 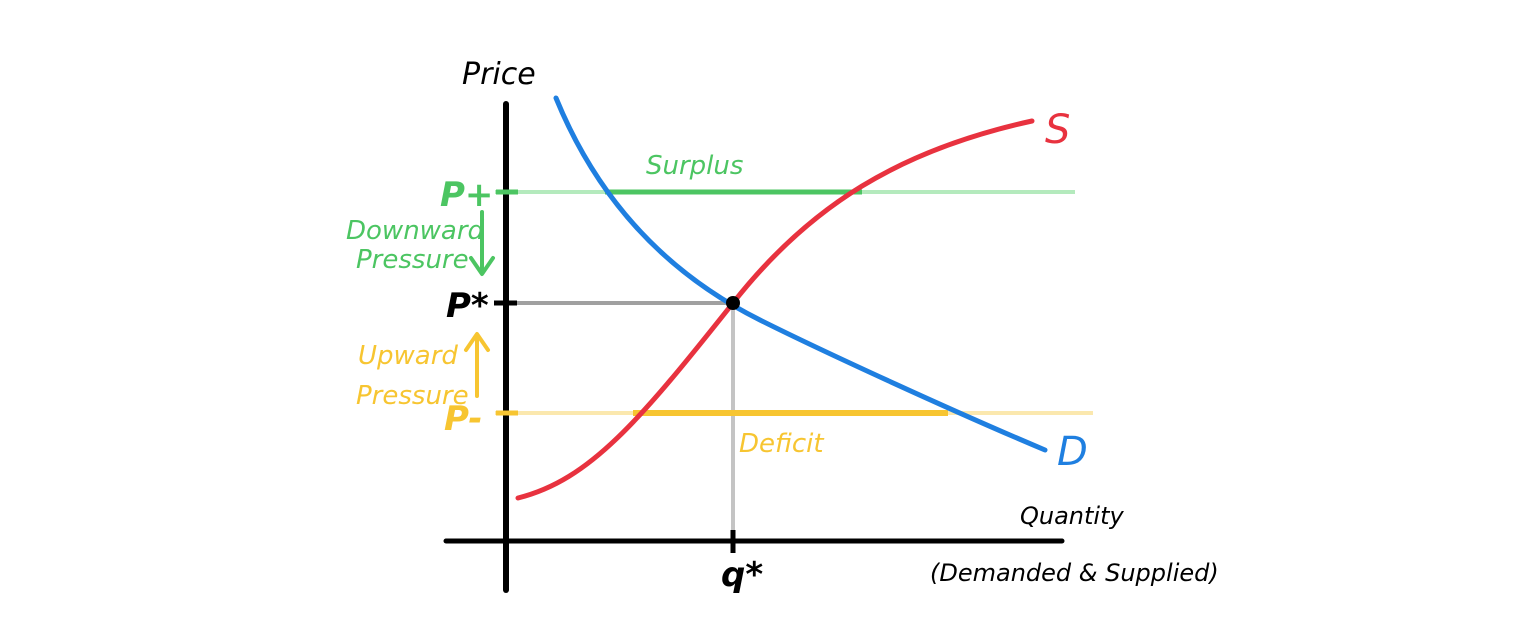 I want to click on q-star-label: q*, so click(x=742, y=575).